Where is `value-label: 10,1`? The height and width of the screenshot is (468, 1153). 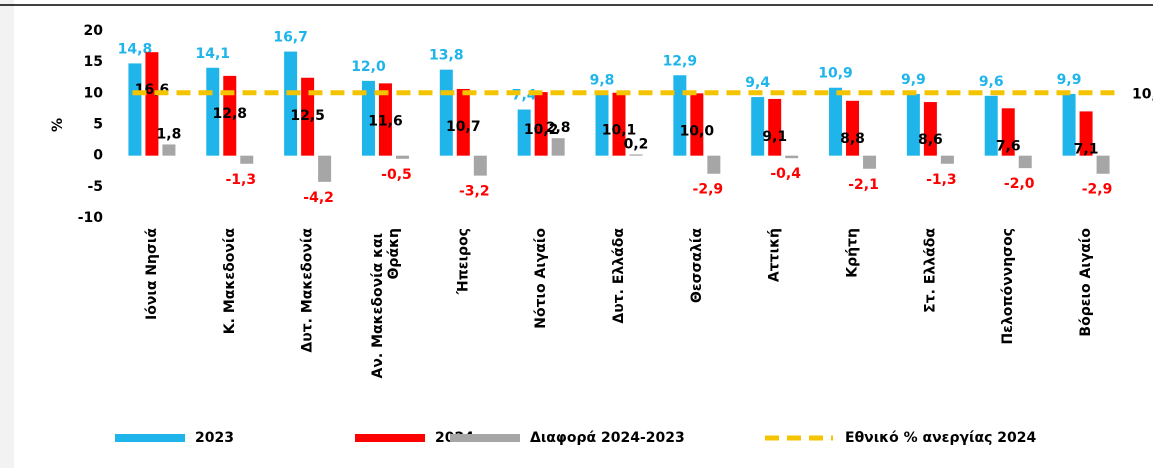
value-label: 10,1 is located at coordinates (619, 131).